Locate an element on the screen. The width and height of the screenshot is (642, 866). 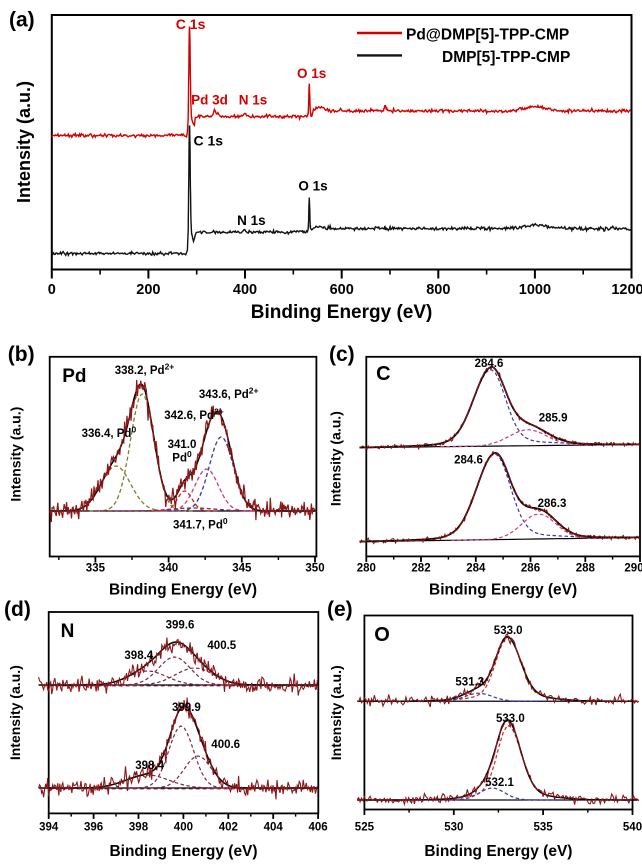
svg-text: 394 is located at coordinates (49, 828).